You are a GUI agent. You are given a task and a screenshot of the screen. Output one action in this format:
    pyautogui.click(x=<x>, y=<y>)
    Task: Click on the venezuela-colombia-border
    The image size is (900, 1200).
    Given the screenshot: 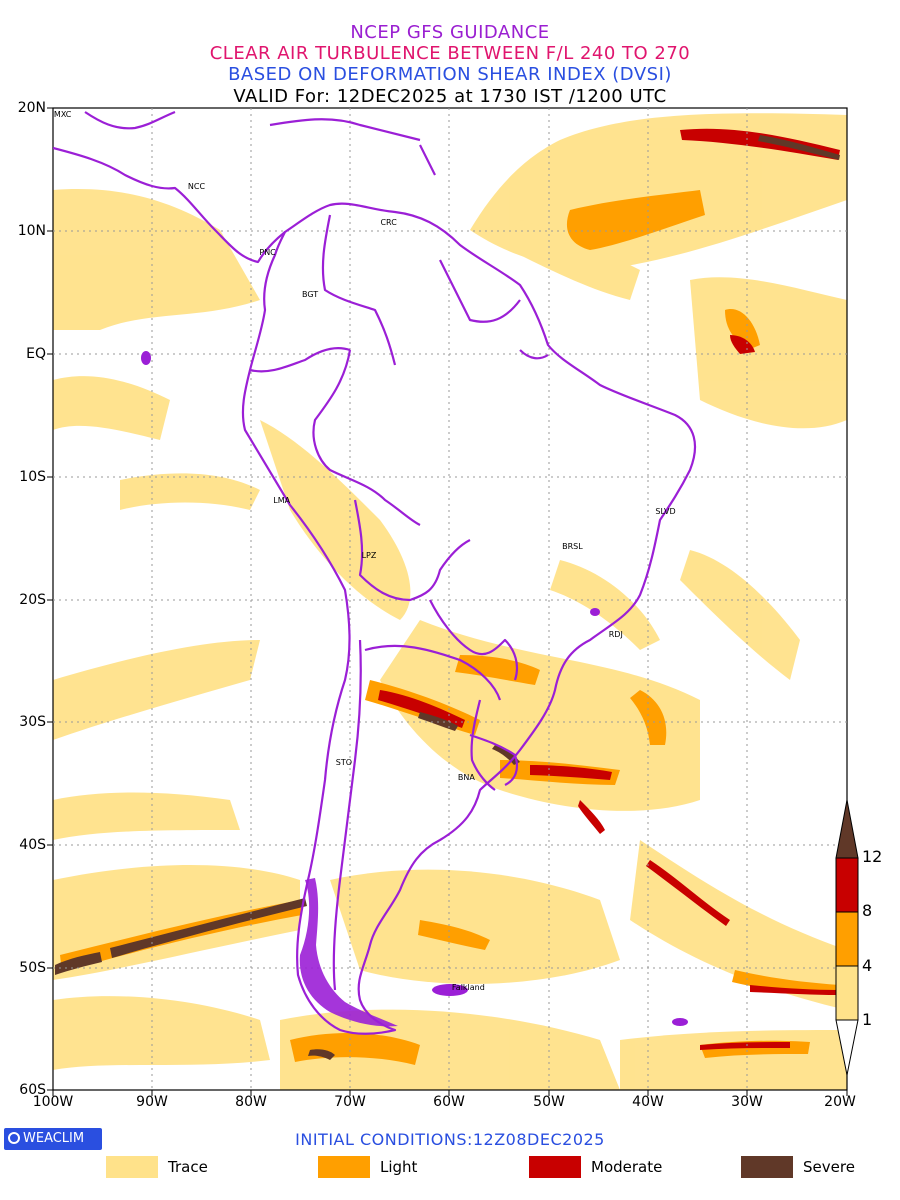 What is the action you would take?
    pyautogui.click(x=359, y=290)
    